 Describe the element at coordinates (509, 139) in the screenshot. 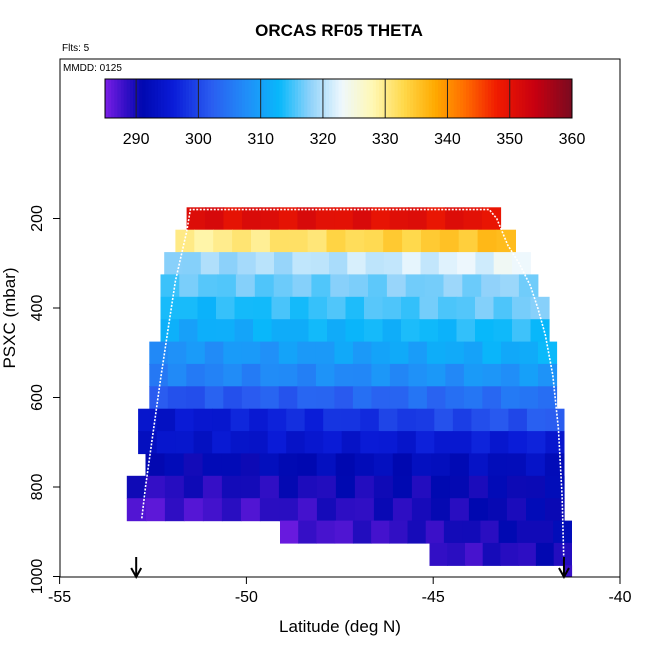

I see `colorbar-tick-label: 350` at that location.